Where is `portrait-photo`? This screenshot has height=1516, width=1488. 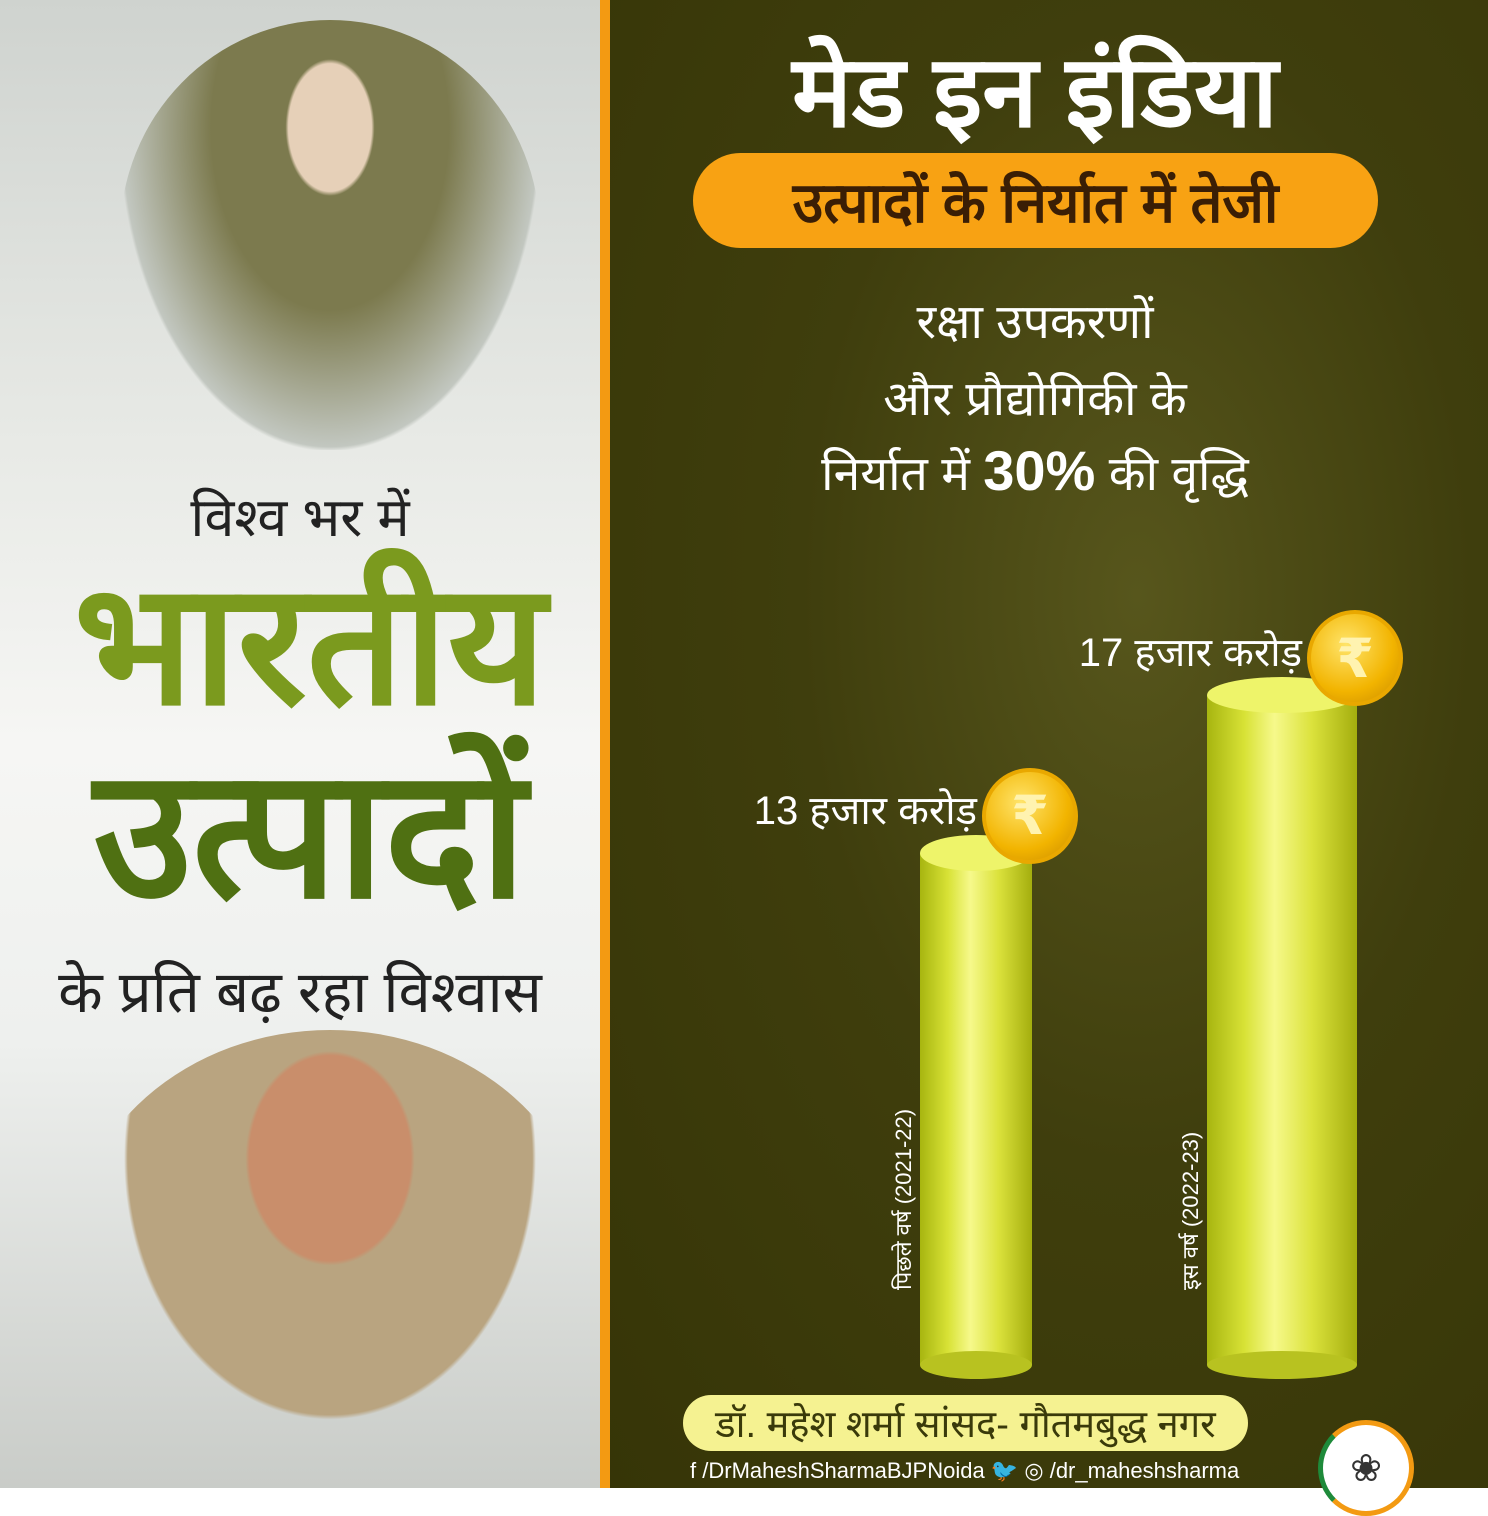
portrait-photo is located at coordinates (330, 1259).